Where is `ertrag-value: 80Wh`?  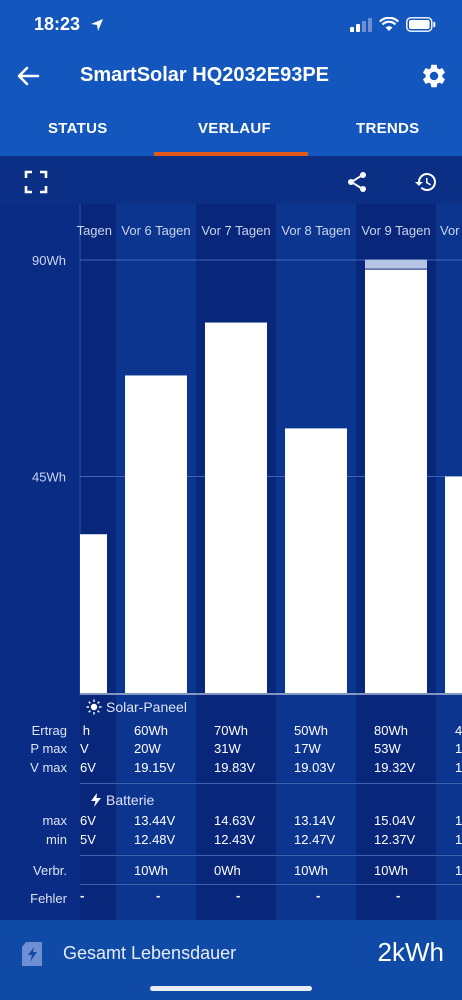 ertrag-value: 80Wh is located at coordinates (391, 730).